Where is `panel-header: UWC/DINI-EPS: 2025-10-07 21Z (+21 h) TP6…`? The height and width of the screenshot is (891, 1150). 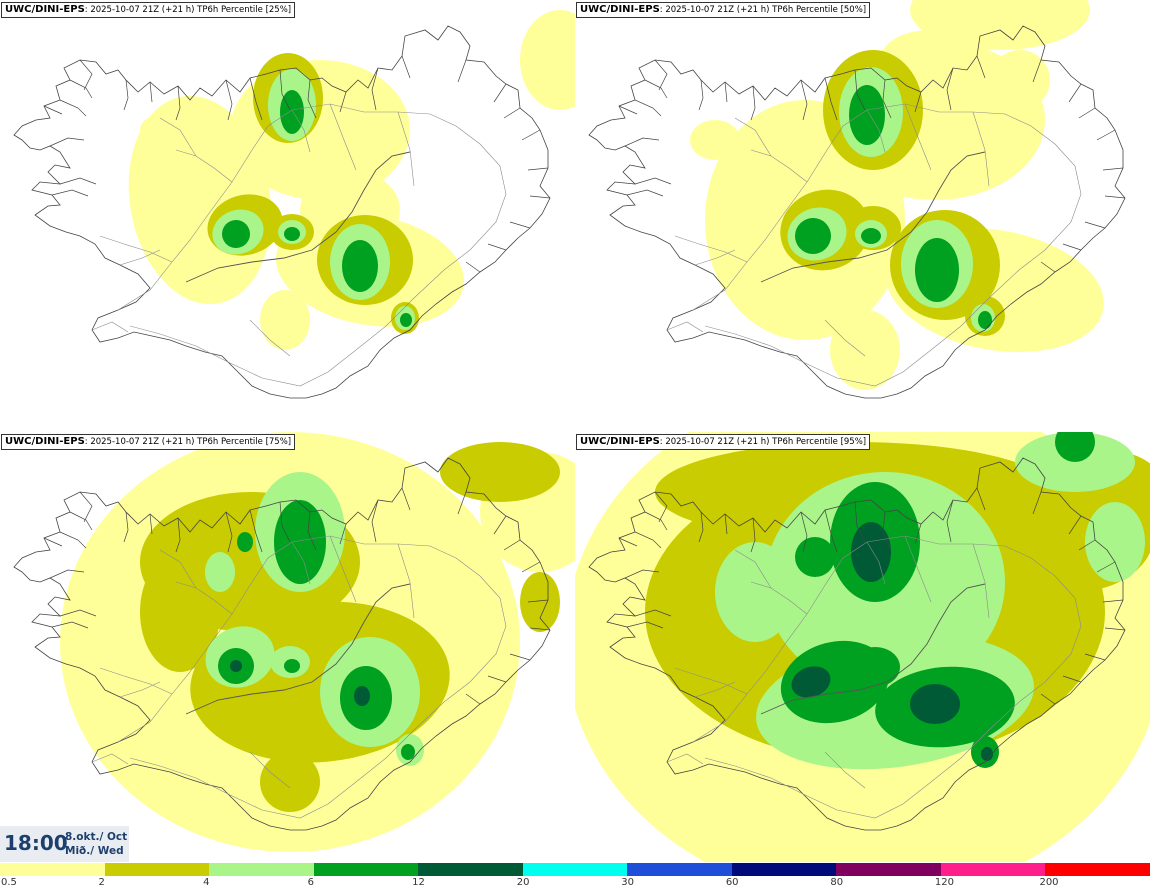
panel-header: UWC/DINI-EPS: 2025-10-07 21Z (+21 h) TP6… is located at coordinates (148, 10).